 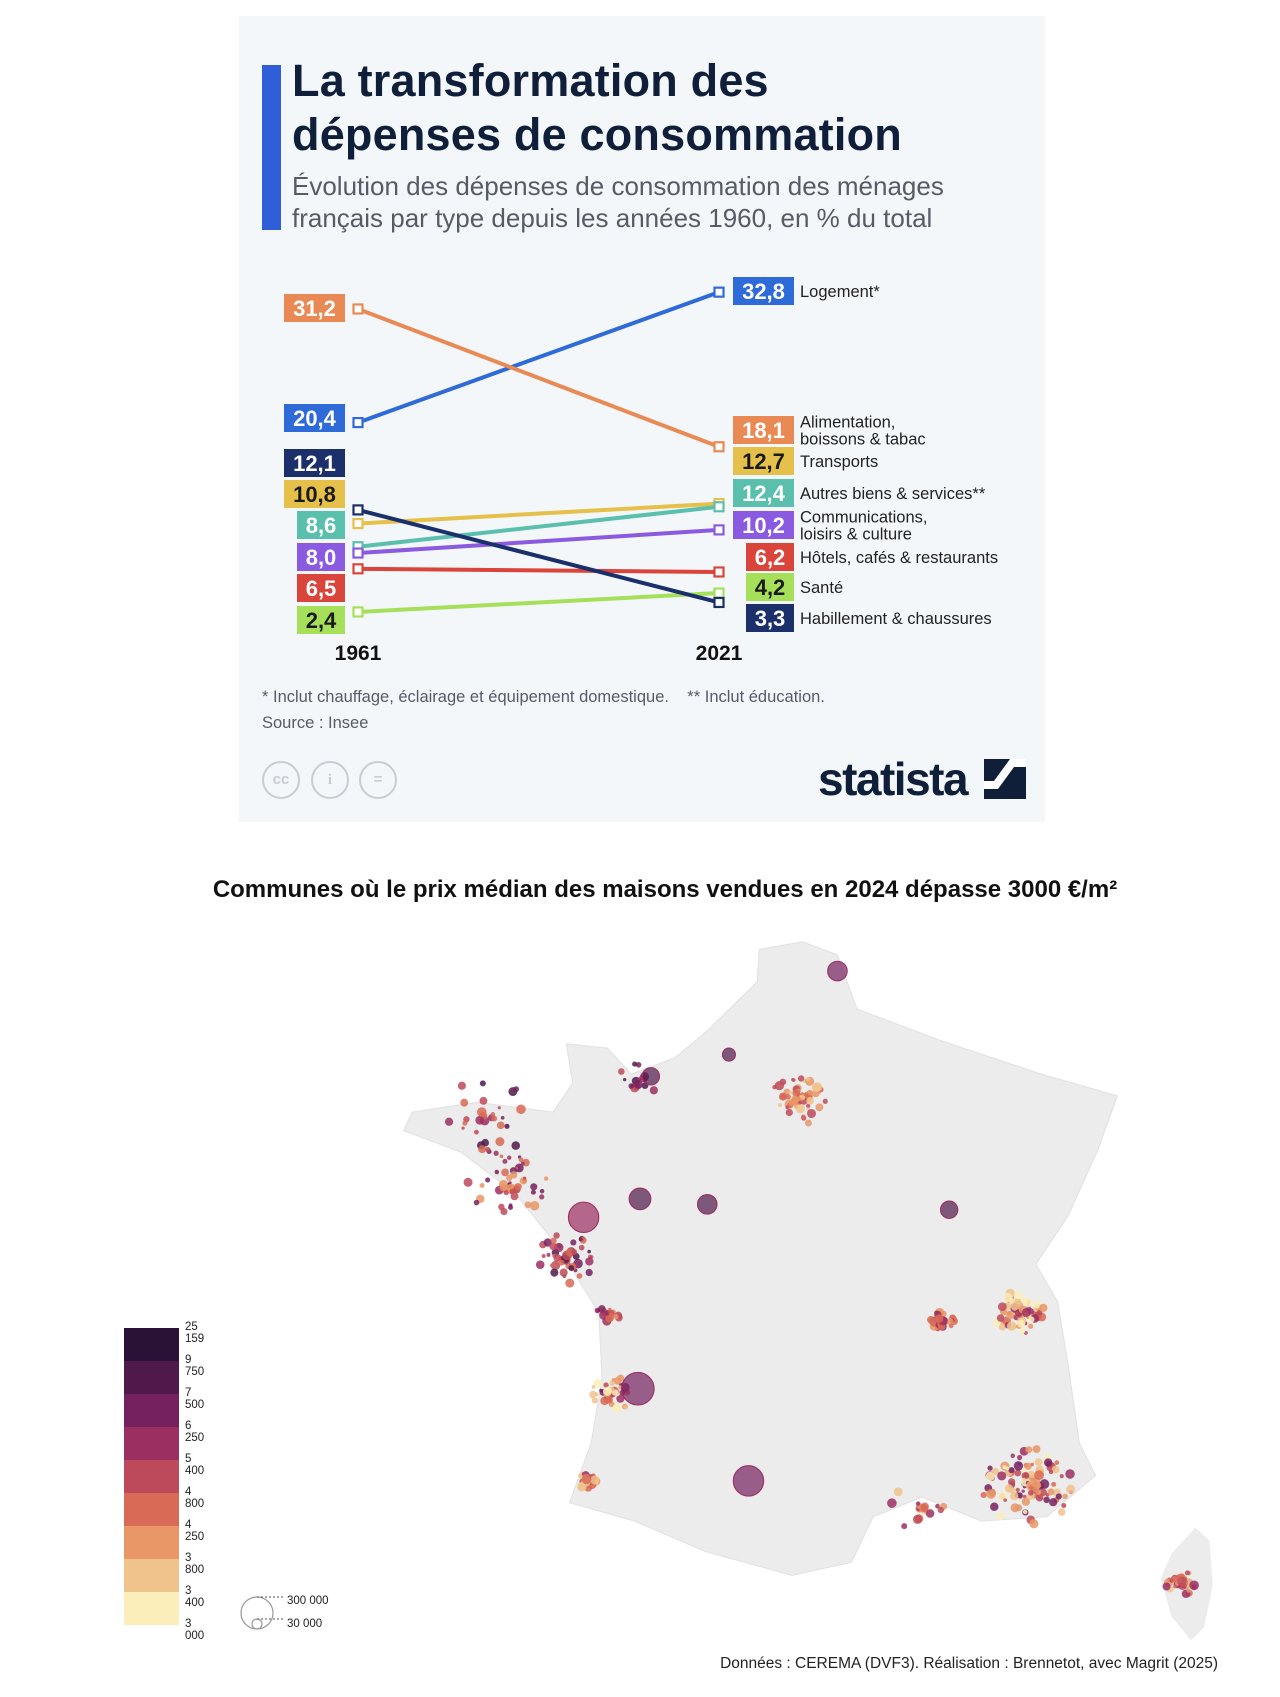 What do you see at coordinates (840, 292) in the screenshot?
I see `series-name-label: Logement*` at bounding box center [840, 292].